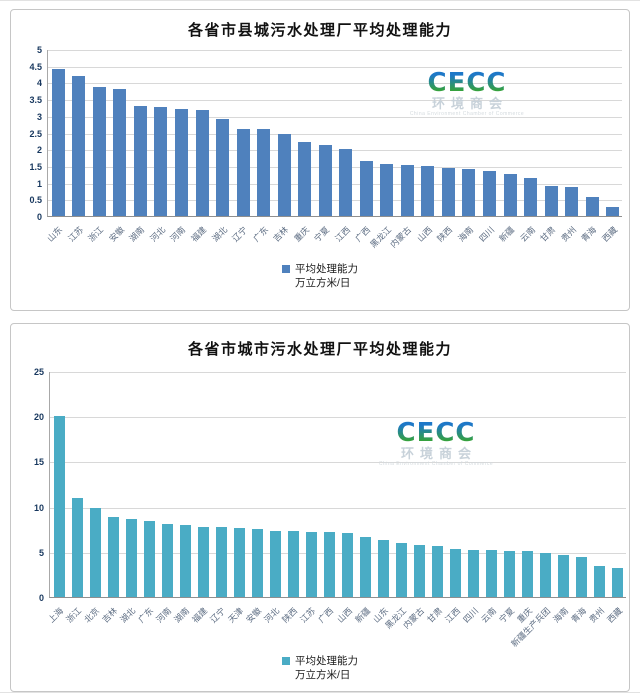 The width and height of the screenshot is (640, 693). What do you see at coordinates (39, 116) in the screenshot?
I see `y-axis-tick: 3` at bounding box center [39, 116].